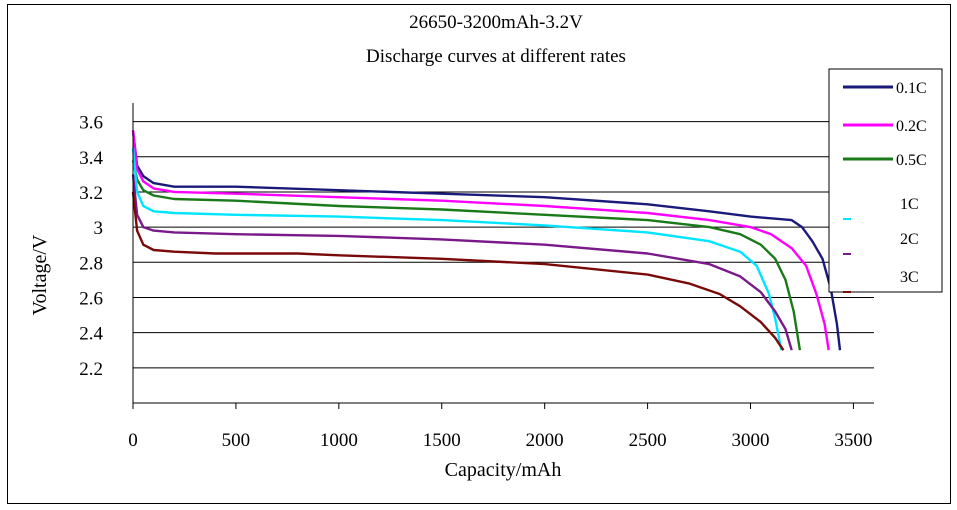 This screenshot has height=510, width=957. Describe the element at coordinates (853, 440) in the screenshot. I see `x-tick-label: 3500` at that location.